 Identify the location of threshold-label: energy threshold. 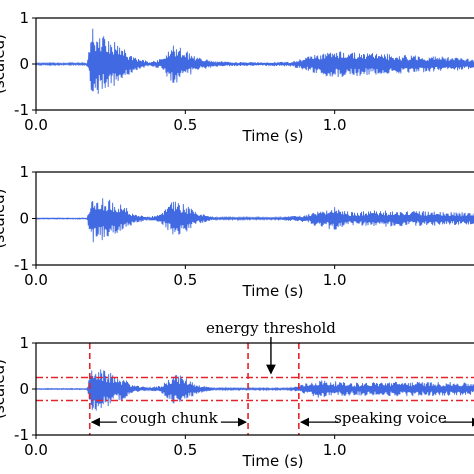
(271, 328).